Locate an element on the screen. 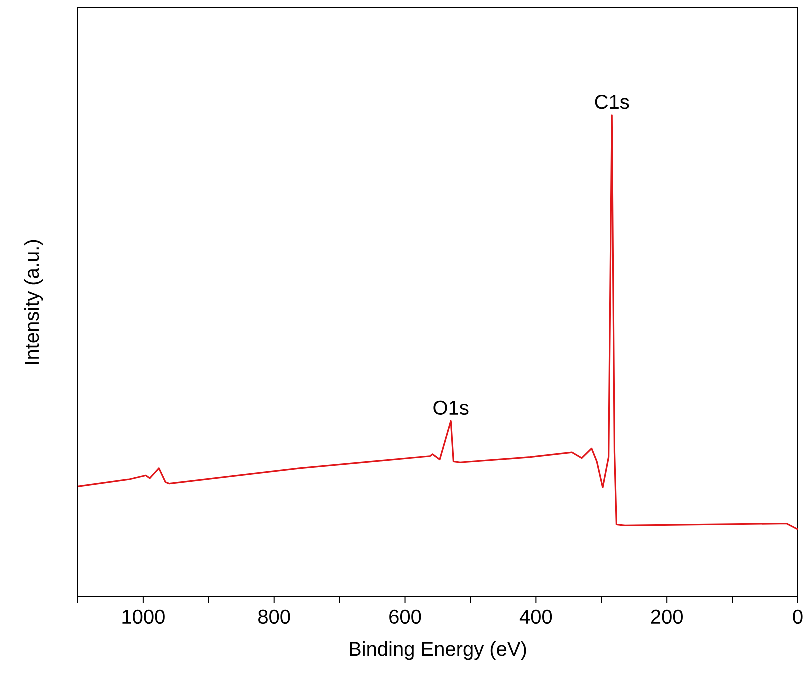 Image resolution: width=809 pixels, height=698 pixels. x-tick-label: 0 is located at coordinates (798, 617).